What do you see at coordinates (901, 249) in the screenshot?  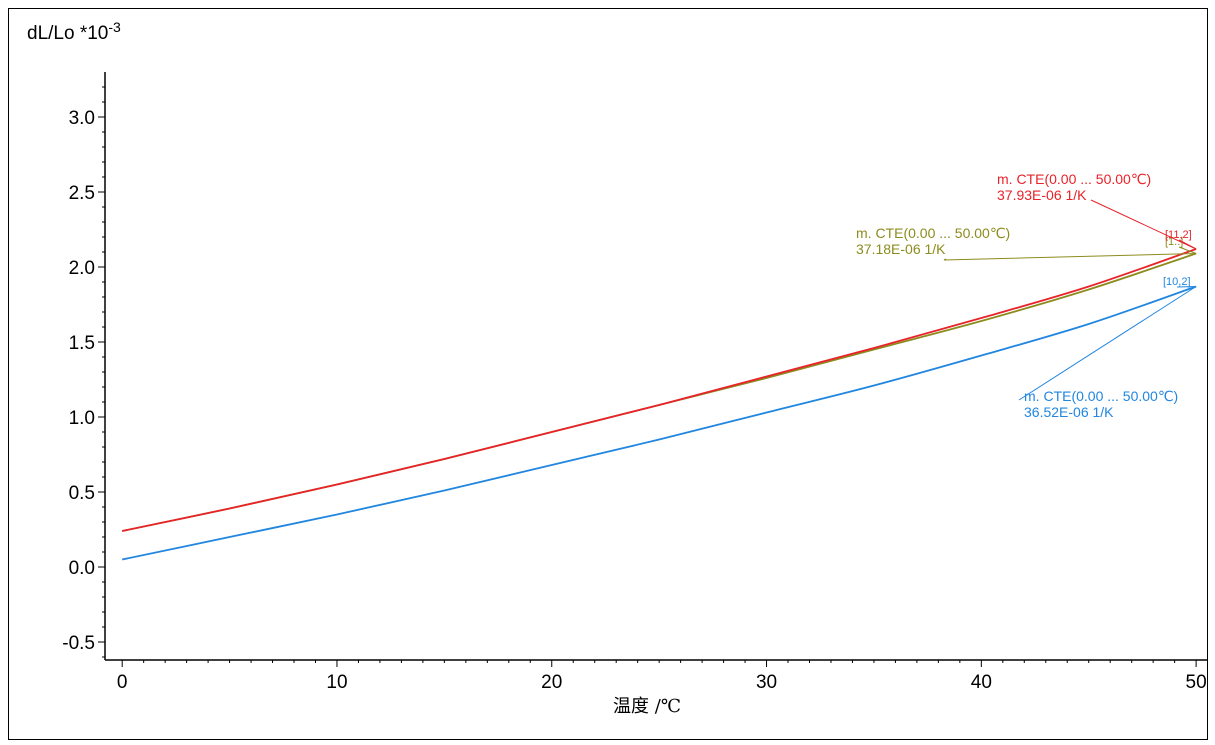 I see `annotation-line2-1: 37.18E-06 1/K` at bounding box center [901, 249].